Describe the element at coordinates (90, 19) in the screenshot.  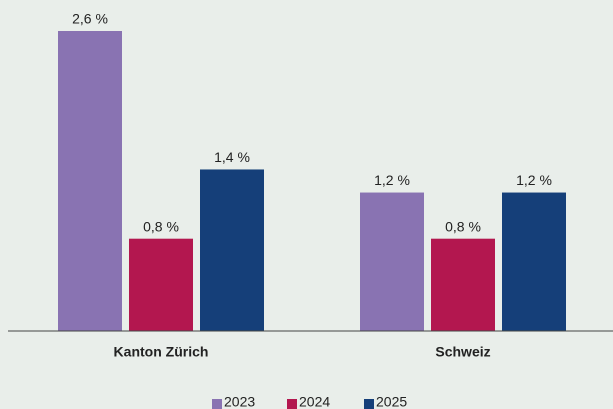
I see `value-label: 2,6 %` at that location.